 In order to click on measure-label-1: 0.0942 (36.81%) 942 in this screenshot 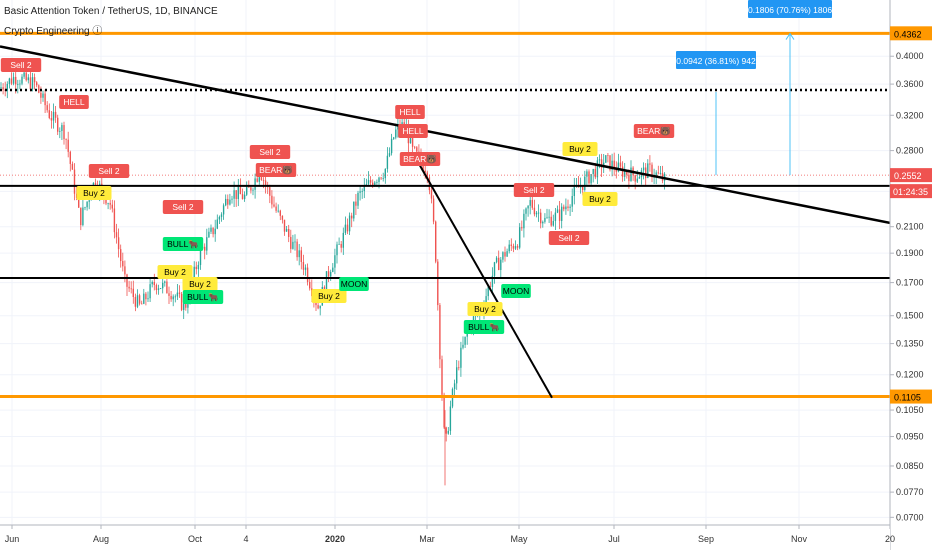, I will do `click(716, 61)`.